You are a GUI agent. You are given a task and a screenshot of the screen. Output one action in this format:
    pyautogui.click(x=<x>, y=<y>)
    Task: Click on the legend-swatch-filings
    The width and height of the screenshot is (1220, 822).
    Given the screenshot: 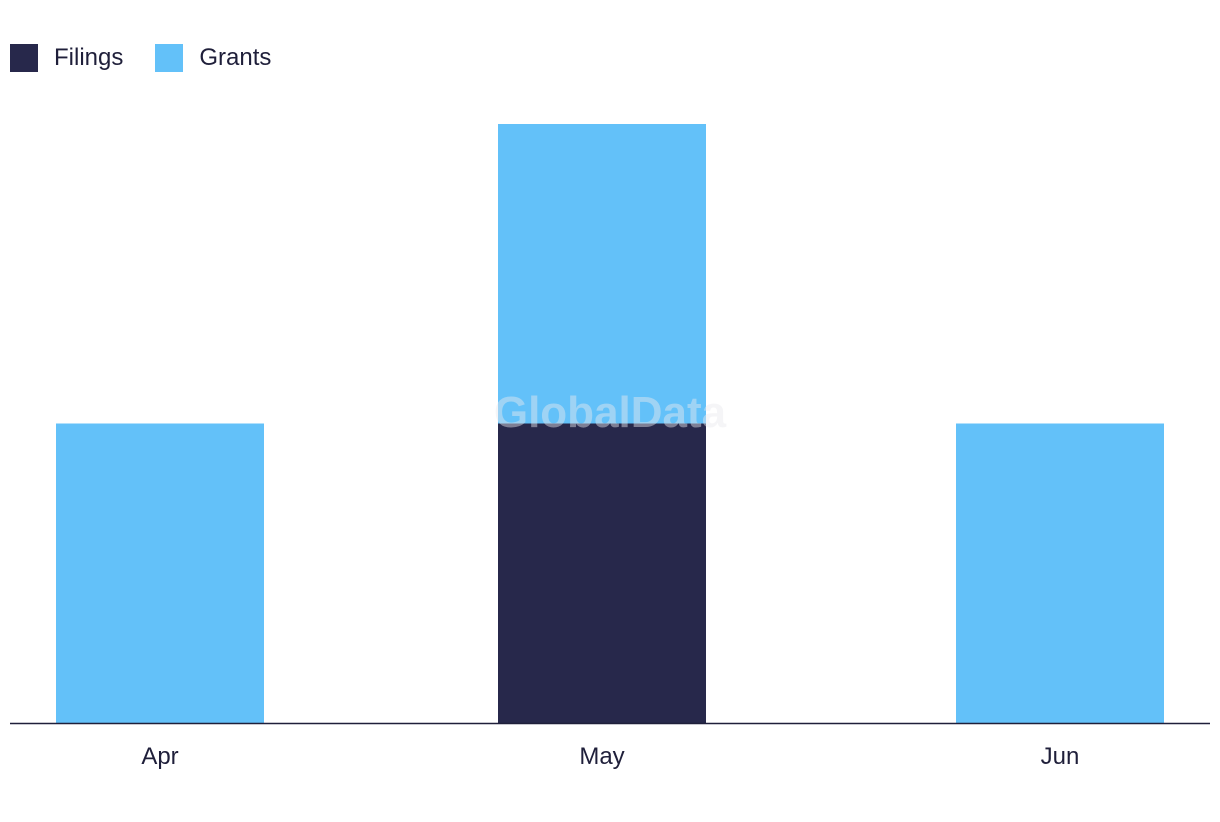 What is the action you would take?
    pyautogui.click(x=24, y=58)
    